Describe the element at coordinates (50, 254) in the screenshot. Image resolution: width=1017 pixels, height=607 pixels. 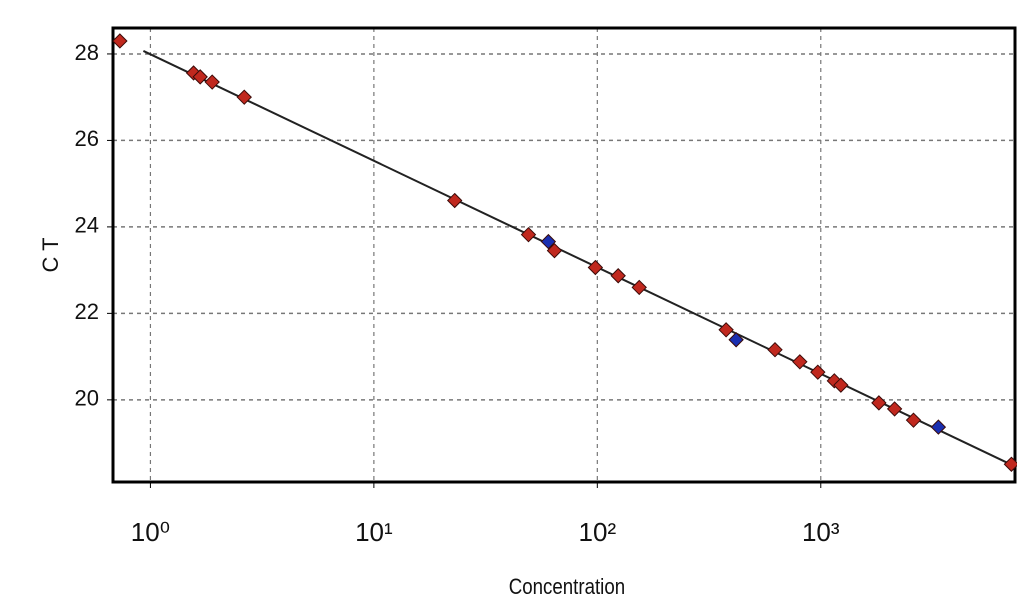
I see `y-axis-label: C T` at that location.